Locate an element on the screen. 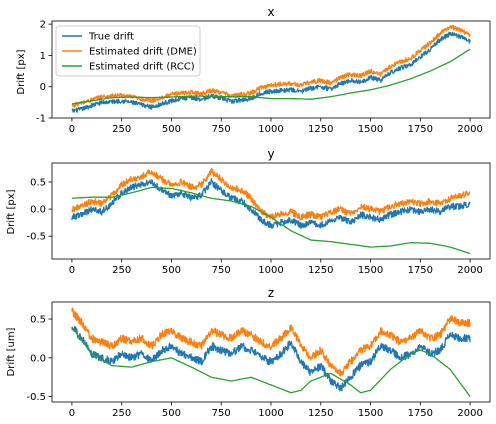 The width and height of the screenshot is (496, 424). panel-x-ylabel: Drift [px] is located at coordinates (21, 71).